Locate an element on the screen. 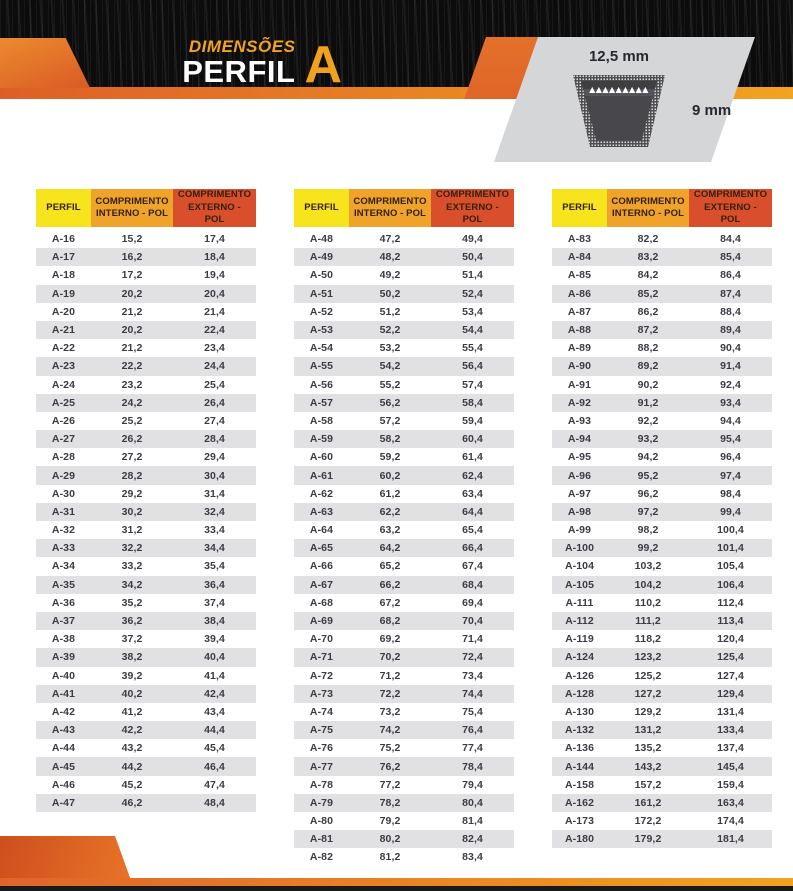  perfil-cell: A-29 is located at coordinates (63, 475).